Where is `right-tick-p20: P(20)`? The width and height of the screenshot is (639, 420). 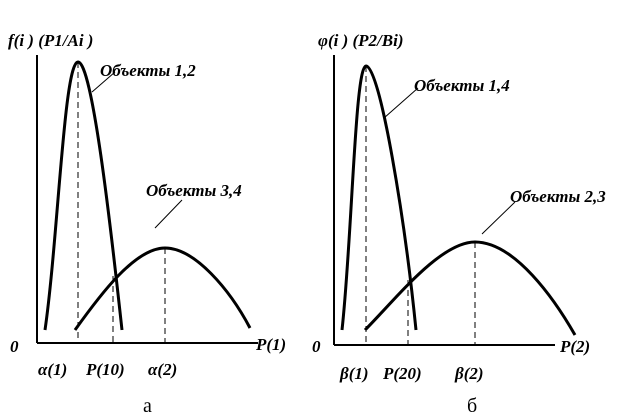 right-tick-p20: P(20) is located at coordinates (402, 373).